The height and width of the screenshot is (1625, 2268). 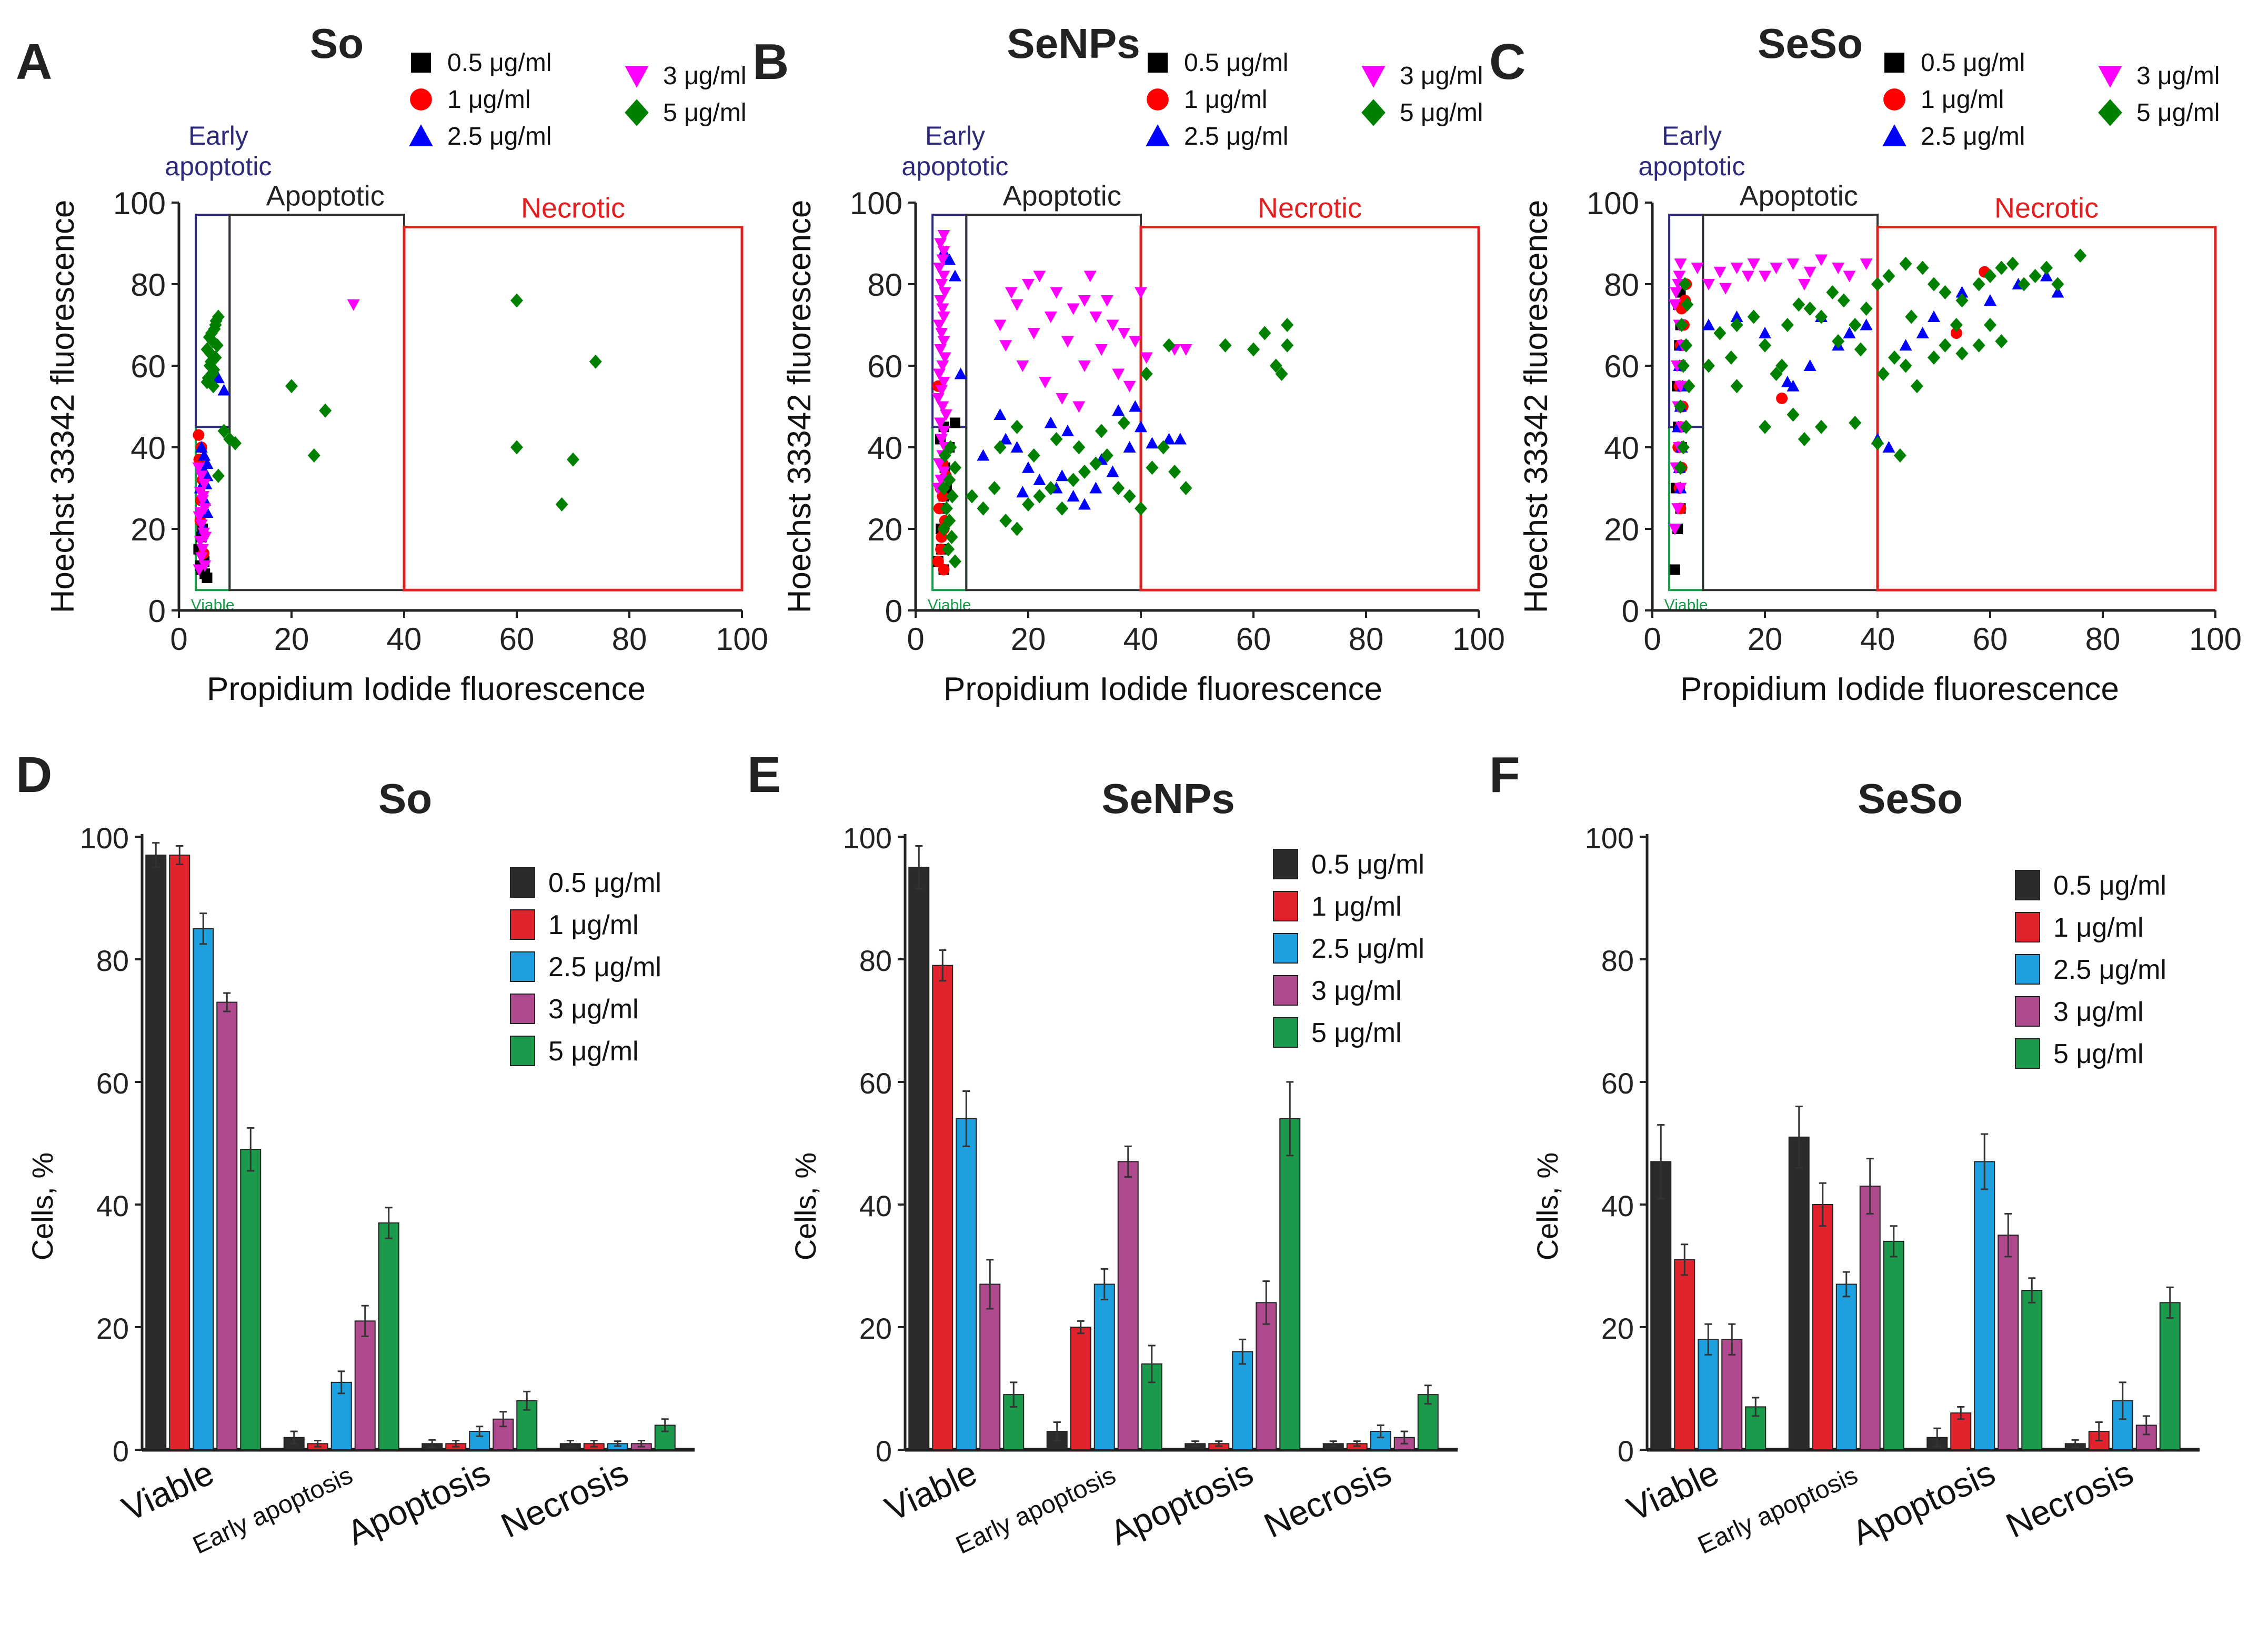 What do you see at coordinates (1141, 639) in the screenshot?
I see `x-tick-label: 40` at bounding box center [1141, 639].